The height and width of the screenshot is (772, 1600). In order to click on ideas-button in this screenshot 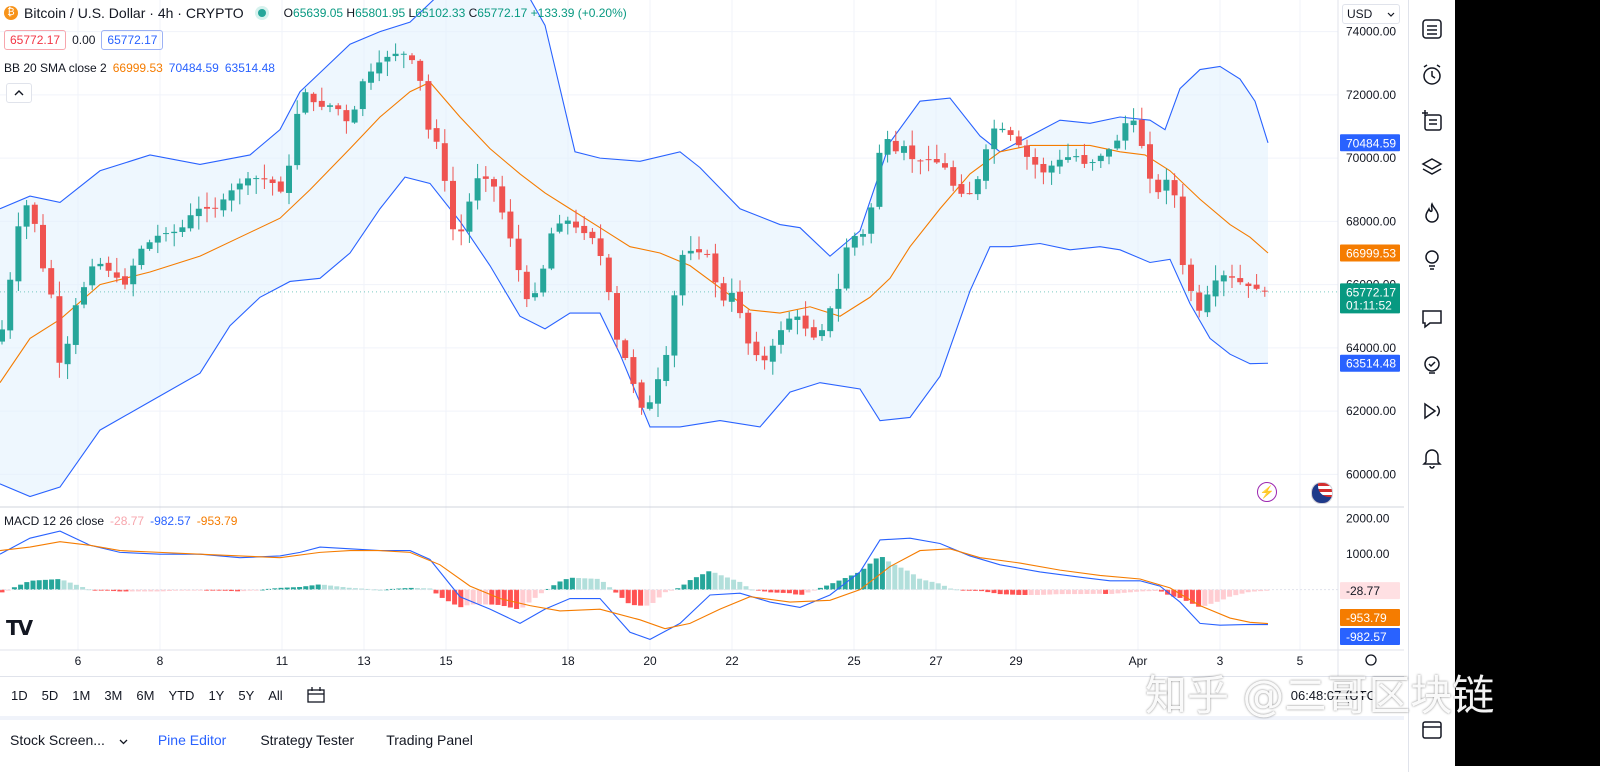, I will do `click(1432, 259)`.